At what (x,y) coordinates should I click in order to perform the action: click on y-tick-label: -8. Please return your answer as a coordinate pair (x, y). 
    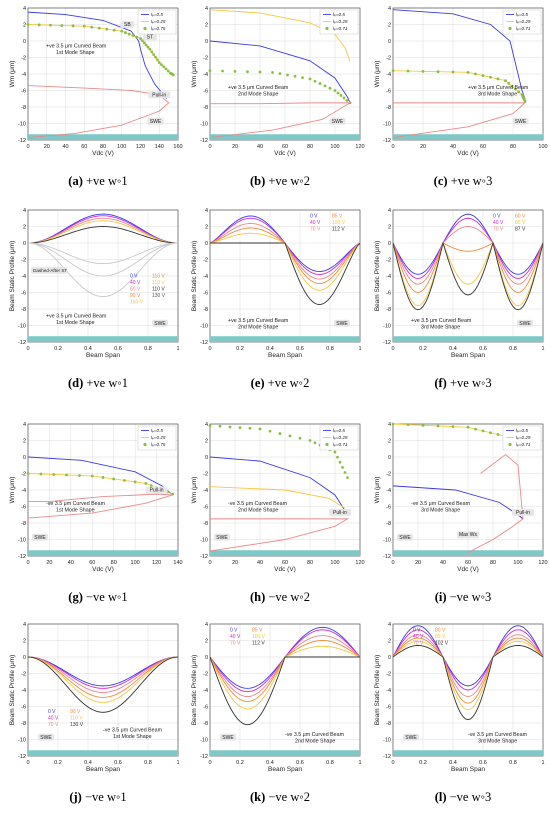
    Looking at the image, I should click on (205, 724).